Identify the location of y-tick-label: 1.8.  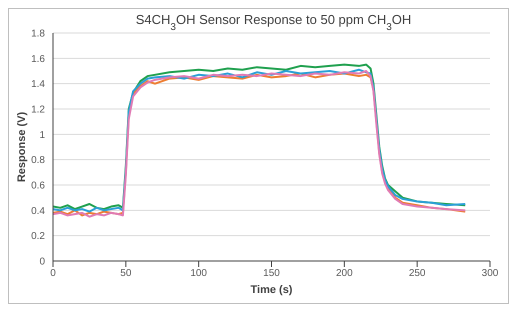
(38, 34).